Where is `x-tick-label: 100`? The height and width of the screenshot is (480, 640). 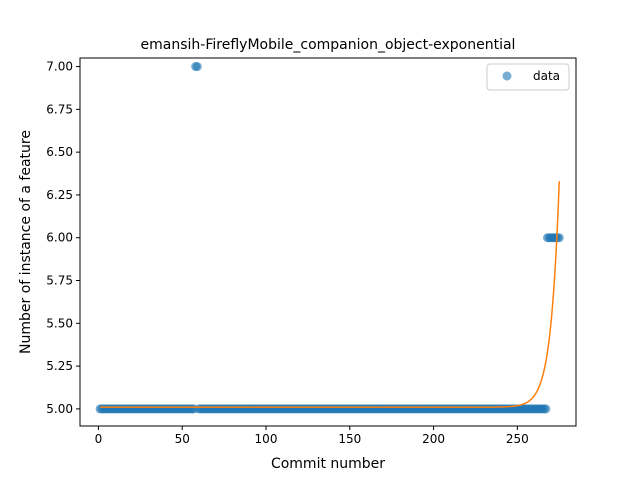 x-tick-label: 100 is located at coordinates (266, 439).